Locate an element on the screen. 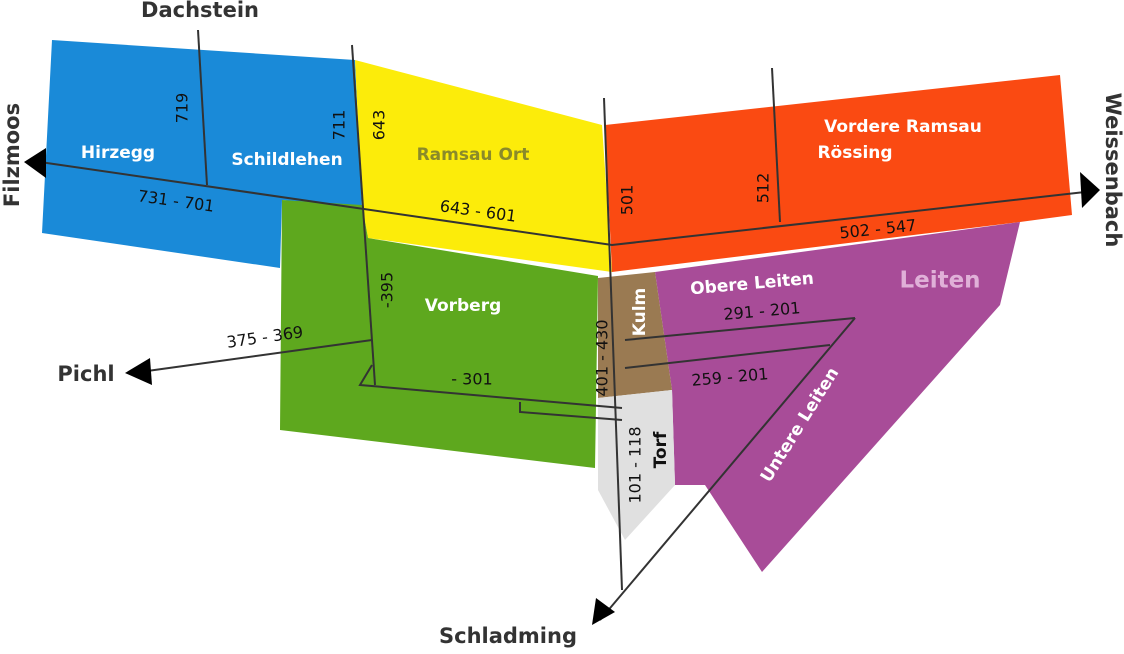 The image size is (1124, 654). place-label: Pichl is located at coordinates (85, 374).